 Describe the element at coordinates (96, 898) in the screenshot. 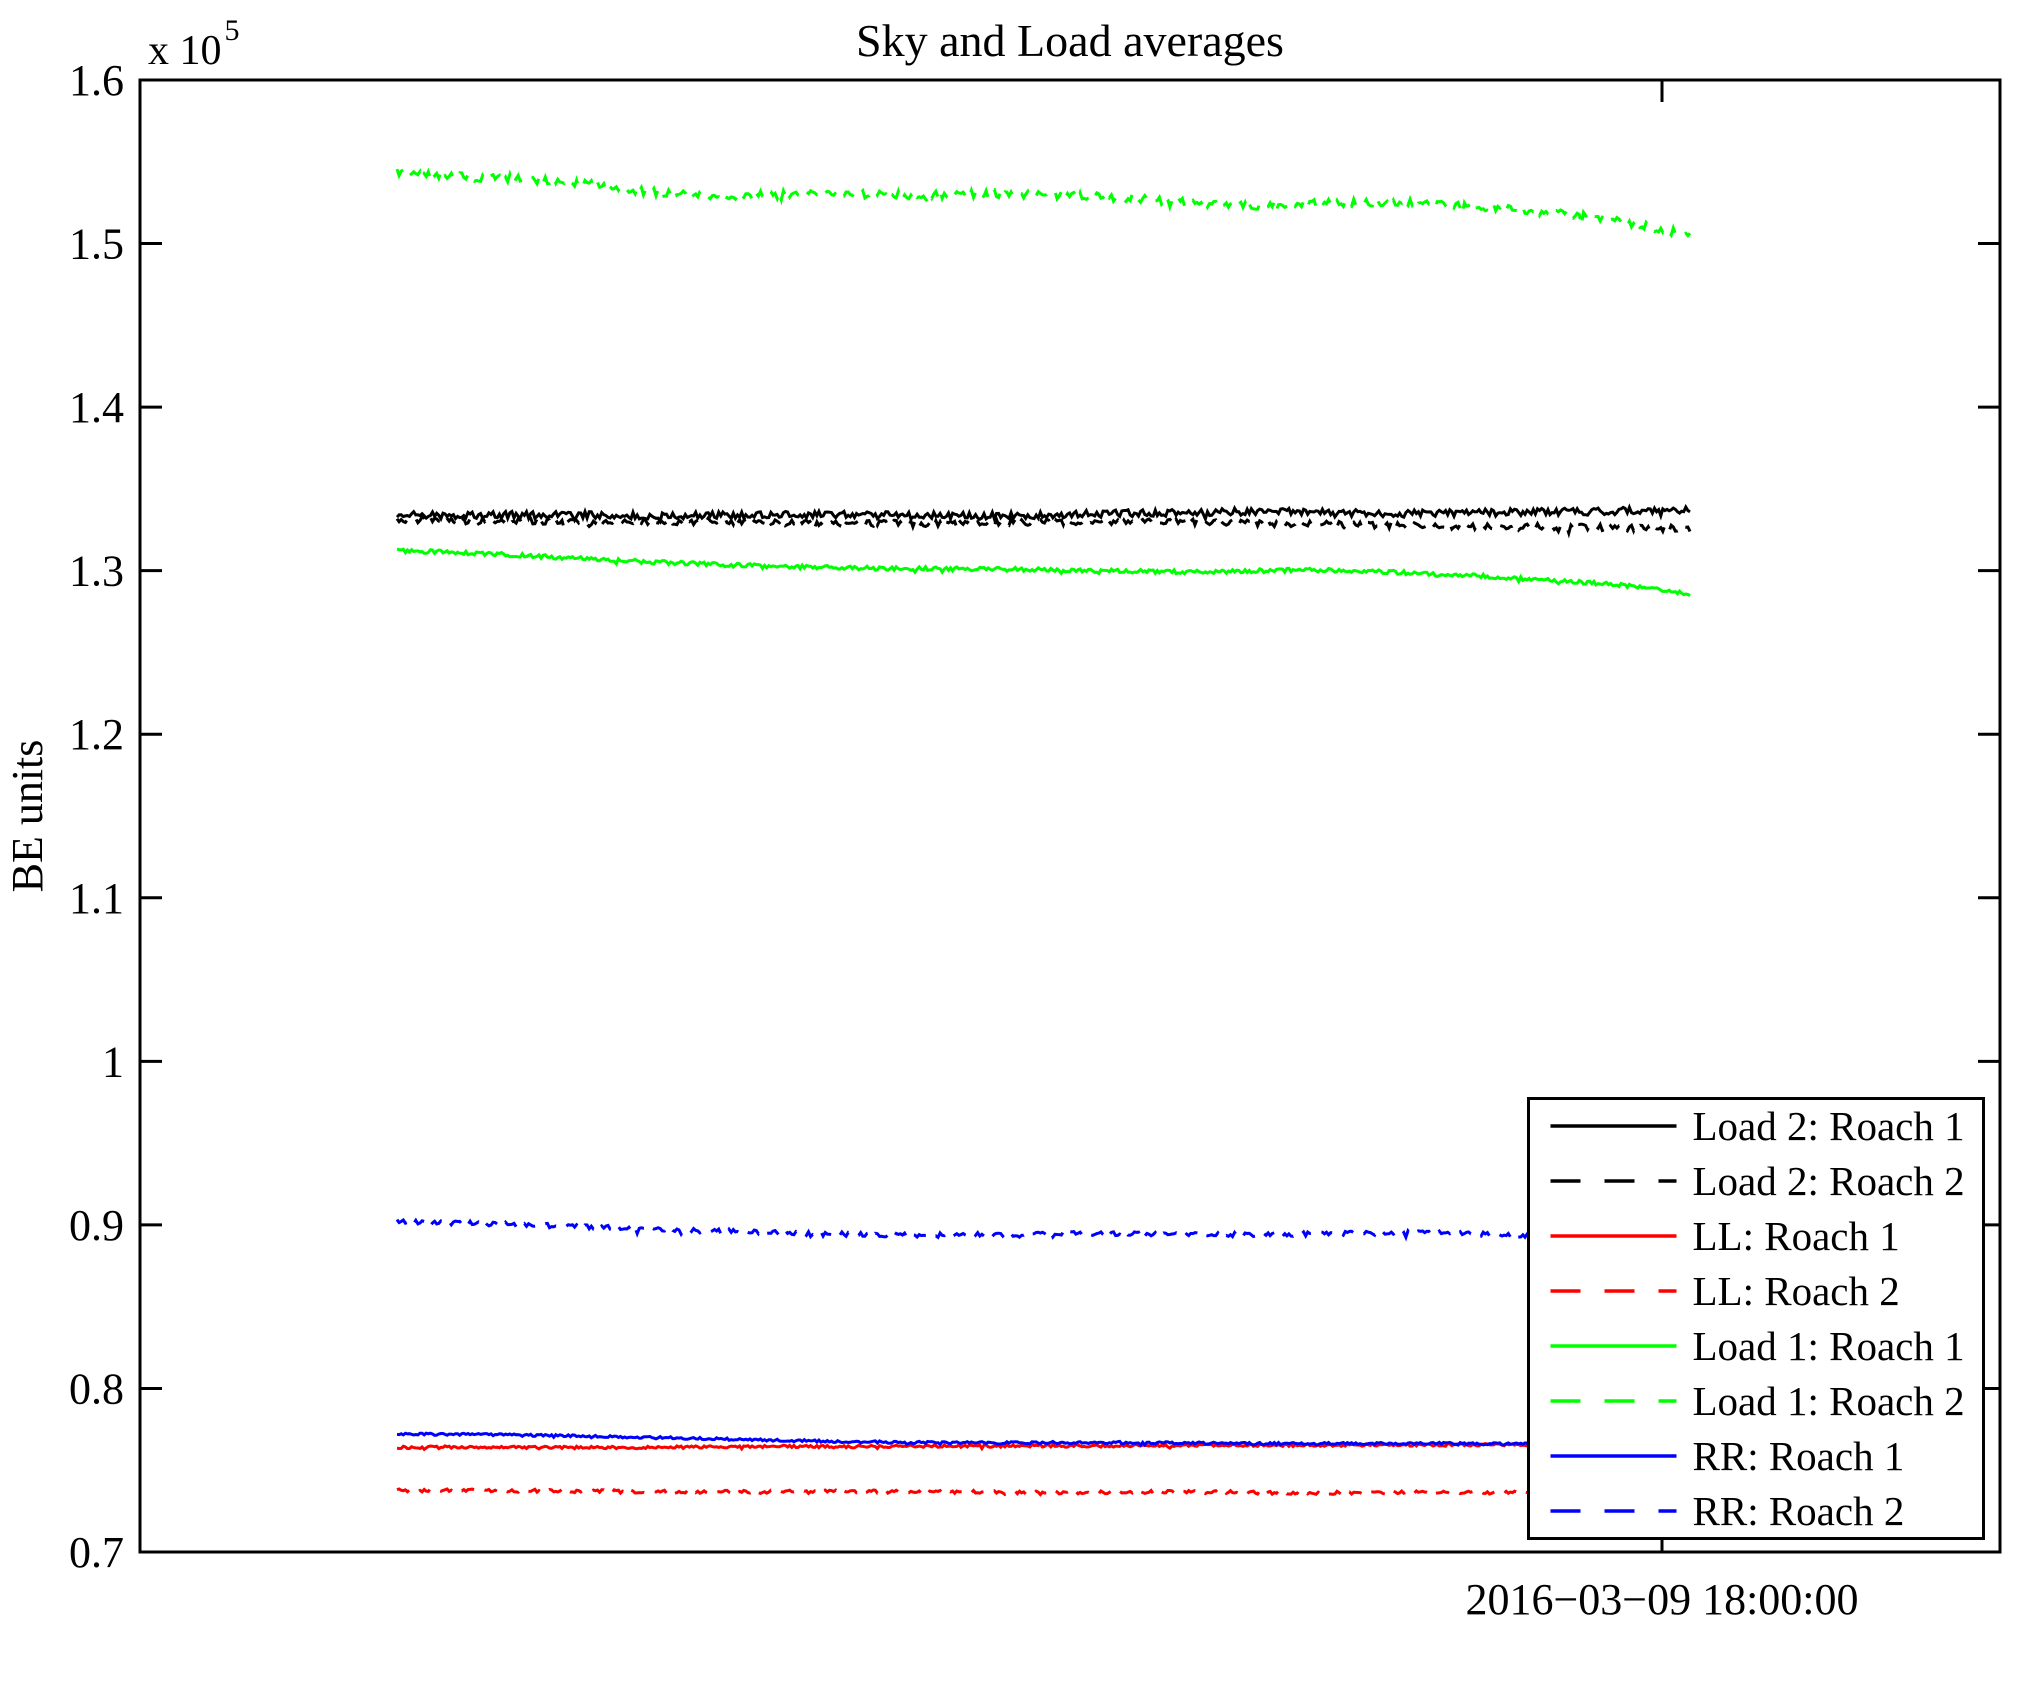

I see `y-tick-label: 1.1` at that location.